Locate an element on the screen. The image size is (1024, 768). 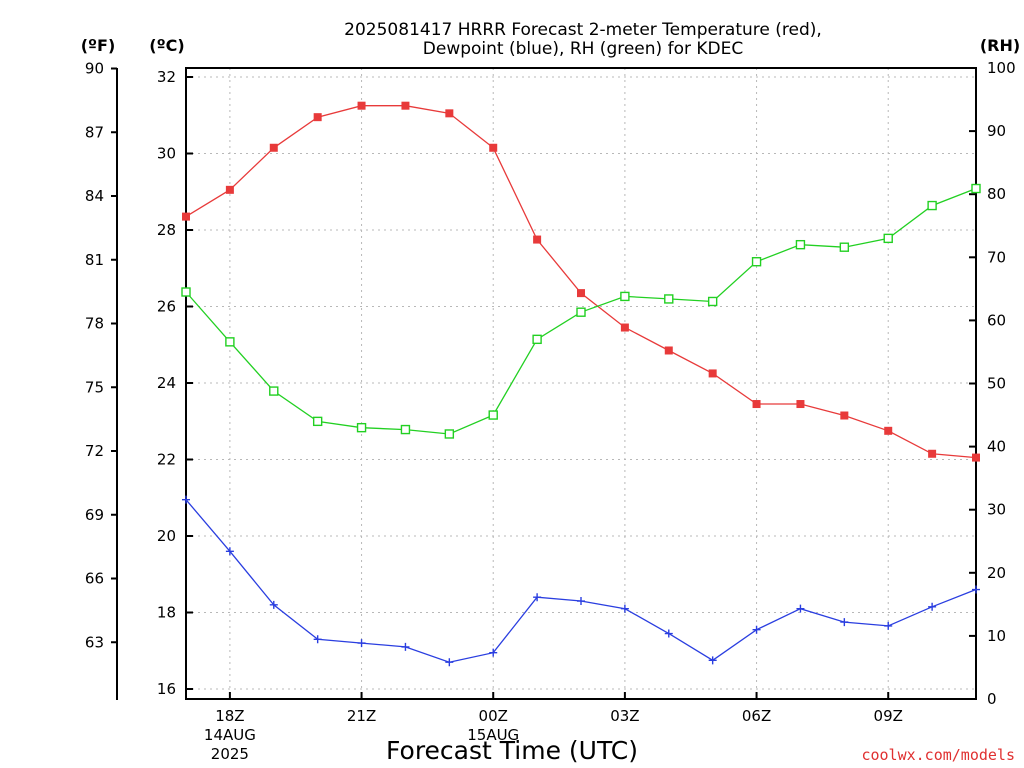
rh-tick-label: 0 is located at coordinates (992, 699).